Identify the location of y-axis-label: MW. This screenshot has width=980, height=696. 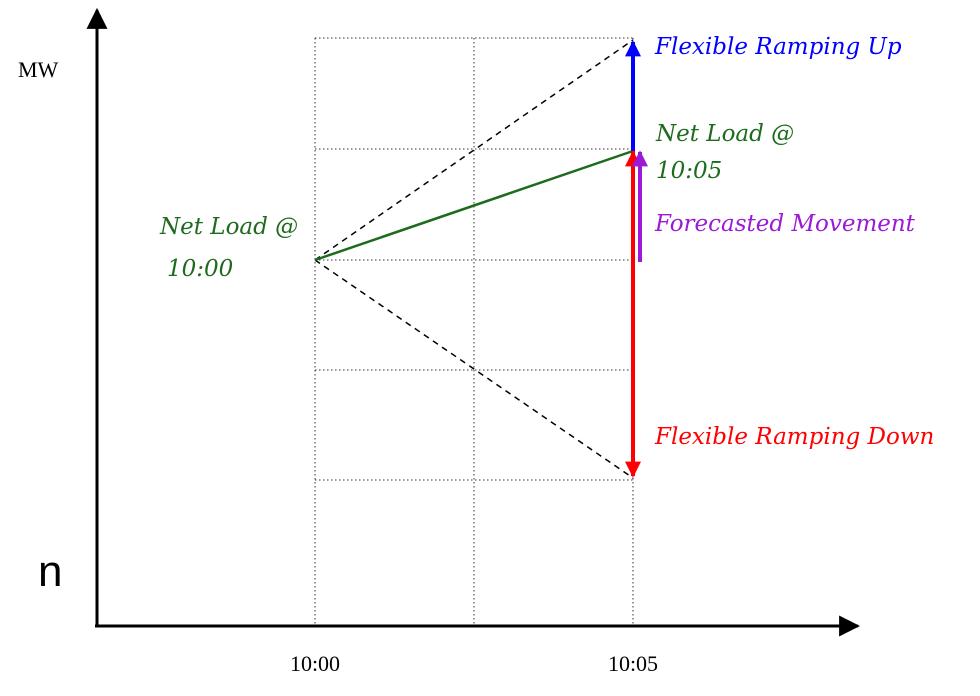
(38, 69).